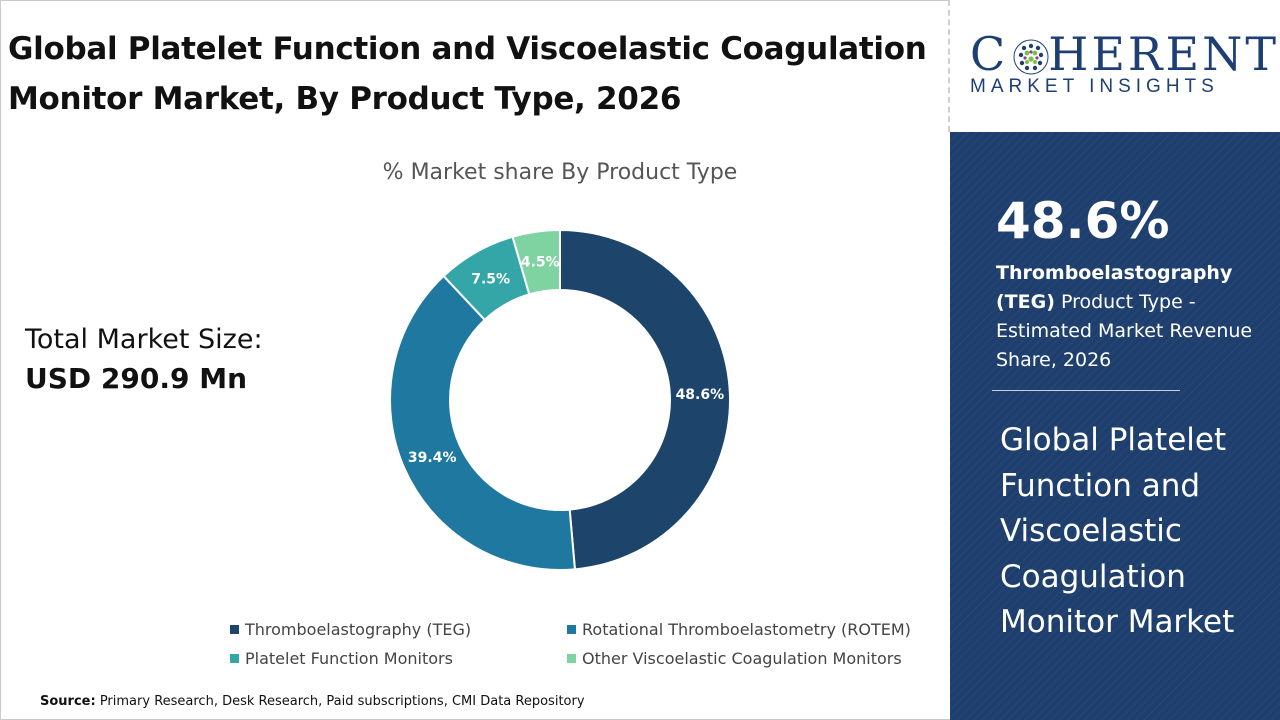  I want to click on highlight-percent: 48.6%, so click(1083, 221).